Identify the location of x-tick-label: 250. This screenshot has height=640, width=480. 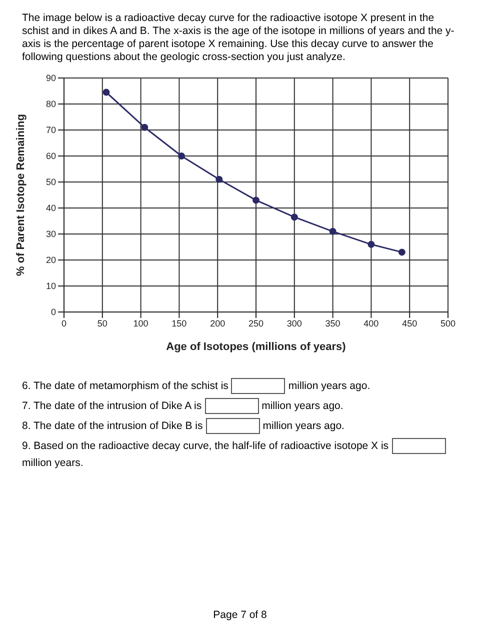
(256, 323).